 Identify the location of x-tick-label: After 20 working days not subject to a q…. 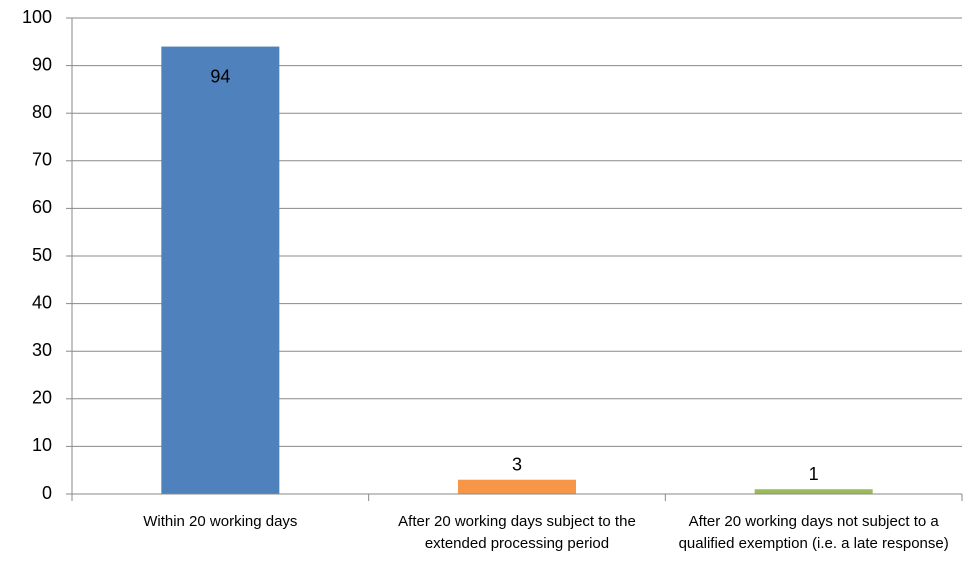
(813, 532).